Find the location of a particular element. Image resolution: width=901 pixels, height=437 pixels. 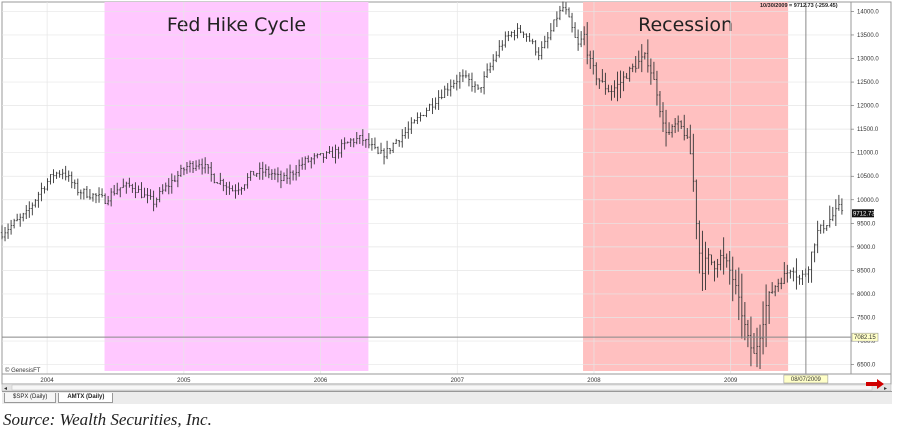

y-tick-label: 7500.0 is located at coordinates (866, 318).